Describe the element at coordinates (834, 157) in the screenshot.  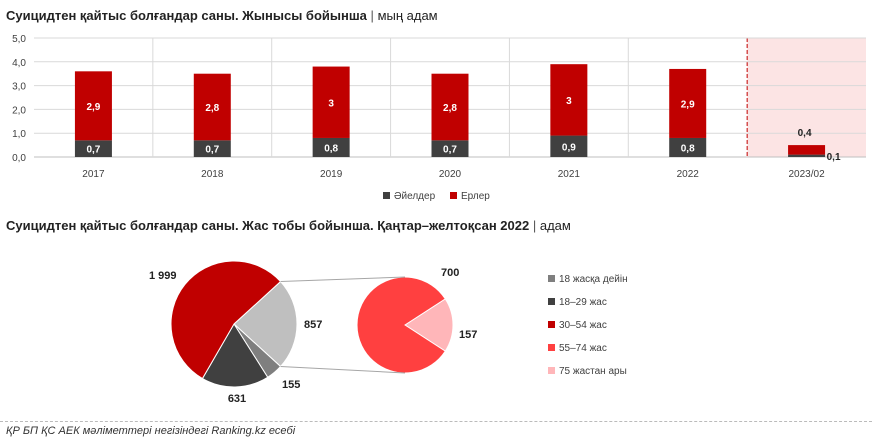
I see `data-label-women: 0,1` at that location.